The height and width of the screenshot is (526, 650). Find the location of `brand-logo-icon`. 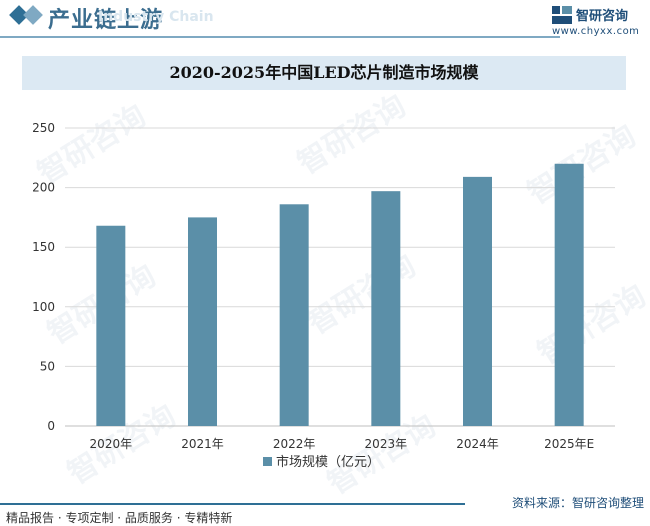

brand-logo-icon is located at coordinates (562, 15).